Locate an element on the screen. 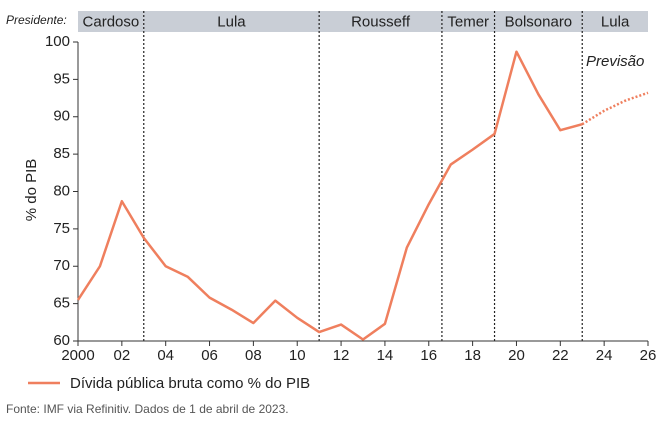 The width and height of the screenshot is (657, 421). y-tick-label: 70 is located at coordinates (61, 265).